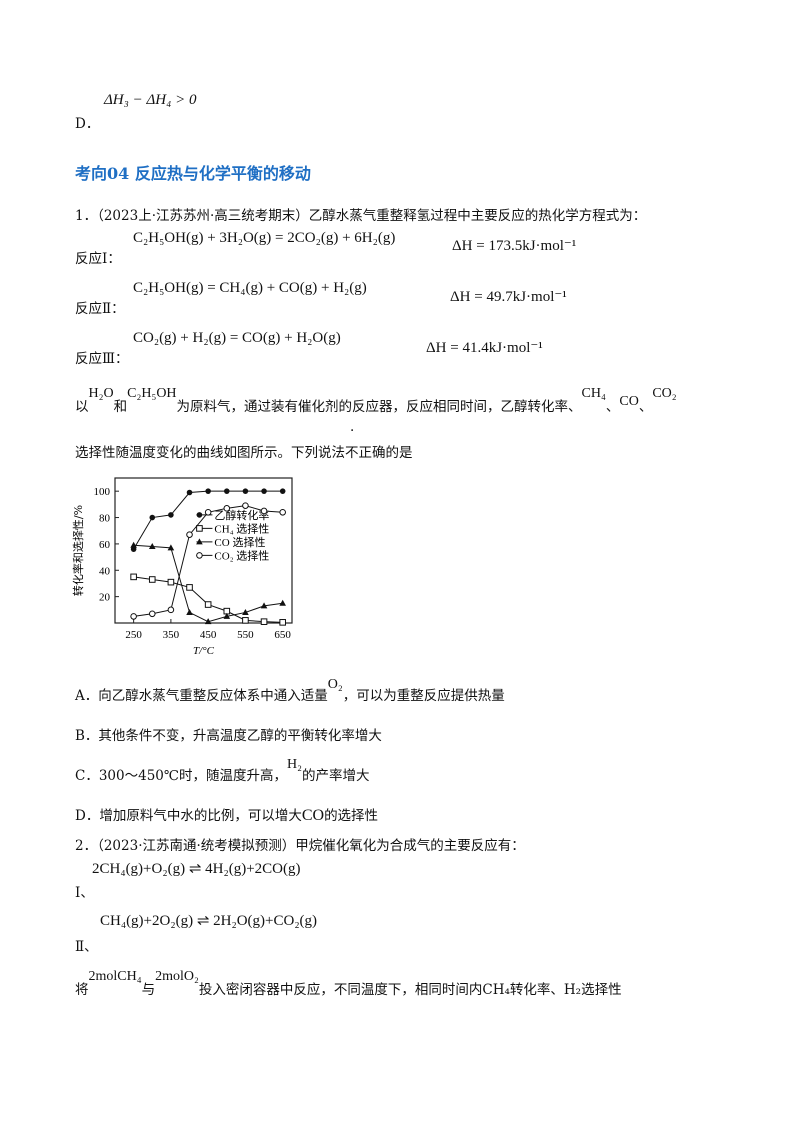 The width and height of the screenshot is (800, 1132). I want to click on option-d-label: D．, so click(87, 124).